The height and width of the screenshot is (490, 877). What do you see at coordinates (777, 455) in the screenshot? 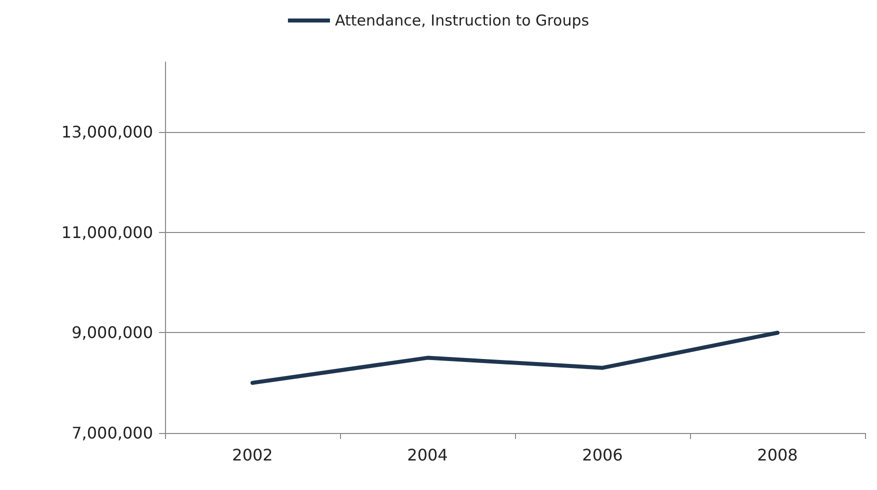
I see `x-tick-label: 2008` at bounding box center [777, 455].